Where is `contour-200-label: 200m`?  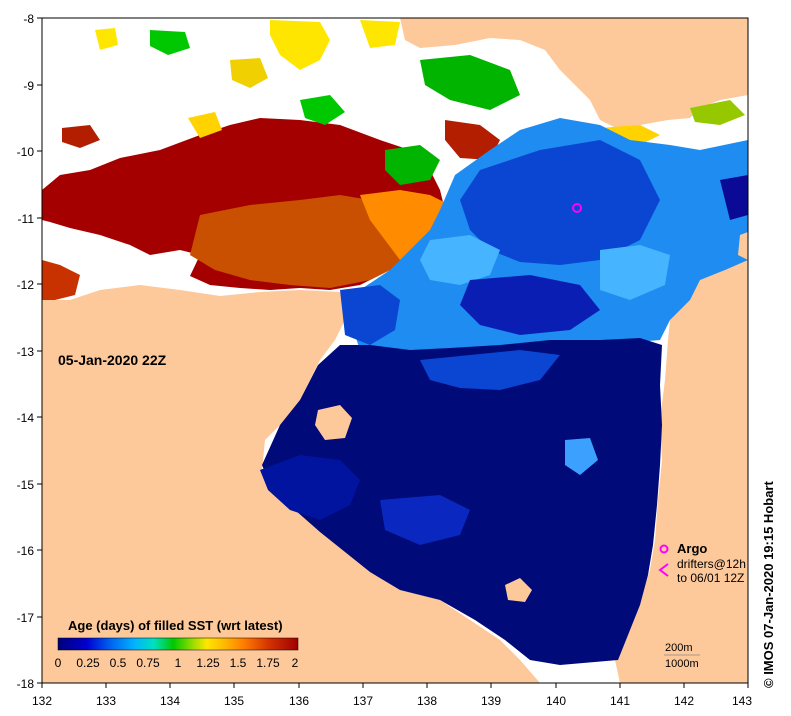 contour-200-label: 200m is located at coordinates (679, 648).